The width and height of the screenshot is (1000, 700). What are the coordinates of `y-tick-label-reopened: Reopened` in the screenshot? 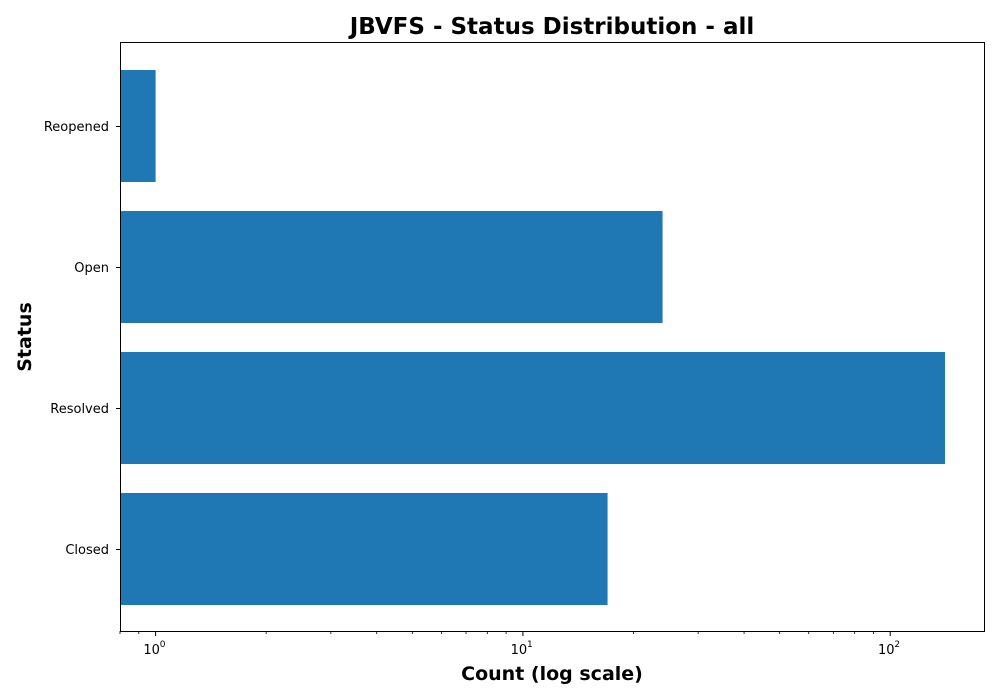 It's located at (76, 127).